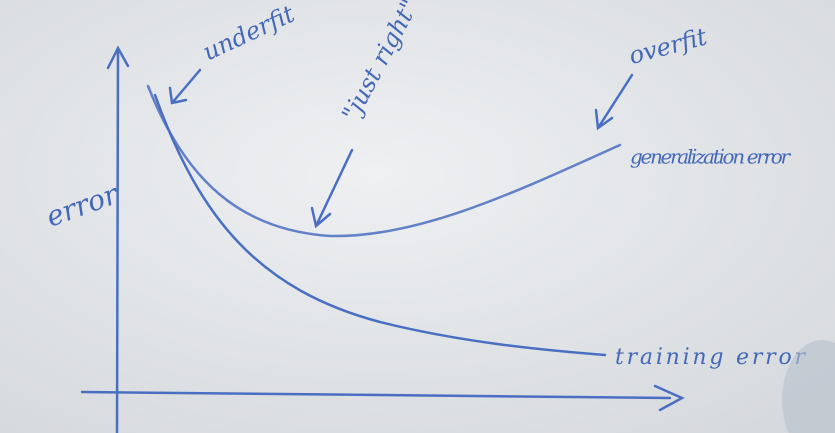  What do you see at coordinates (382, 398) in the screenshot?
I see `x-axis` at bounding box center [382, 398].